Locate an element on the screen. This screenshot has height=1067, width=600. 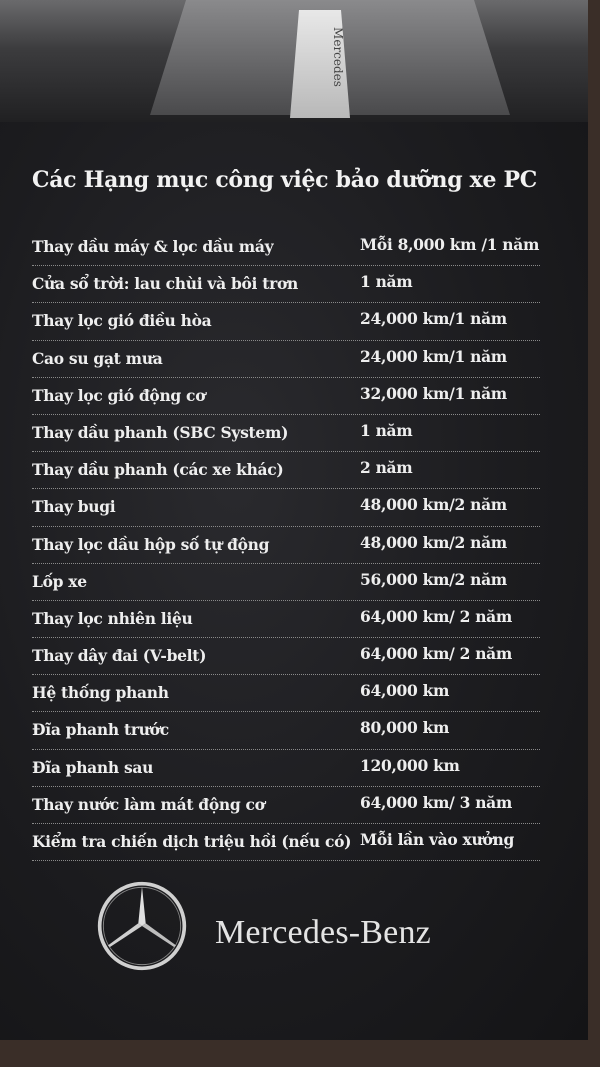
list-item: Cửa sổ trời: lau chùi và bôi trơn 1 năm is located at coordinates (286, 285).